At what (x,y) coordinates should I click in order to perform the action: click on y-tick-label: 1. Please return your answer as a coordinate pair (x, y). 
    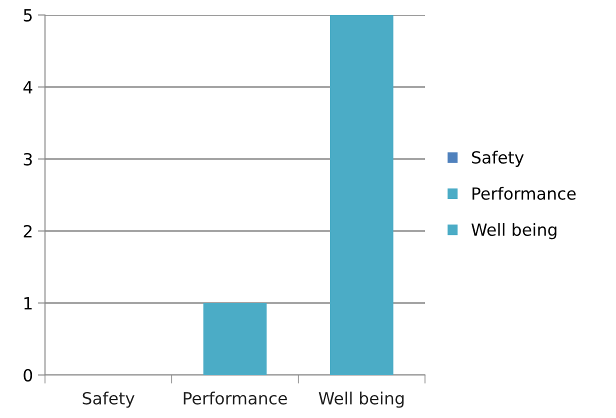
    Looking at the image, I should click on (28, 303).